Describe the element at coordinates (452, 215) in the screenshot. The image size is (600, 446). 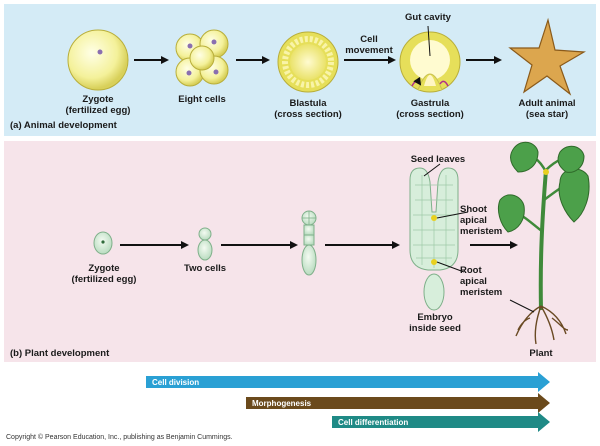
I see `shoot-meristem-pointer` at that location.